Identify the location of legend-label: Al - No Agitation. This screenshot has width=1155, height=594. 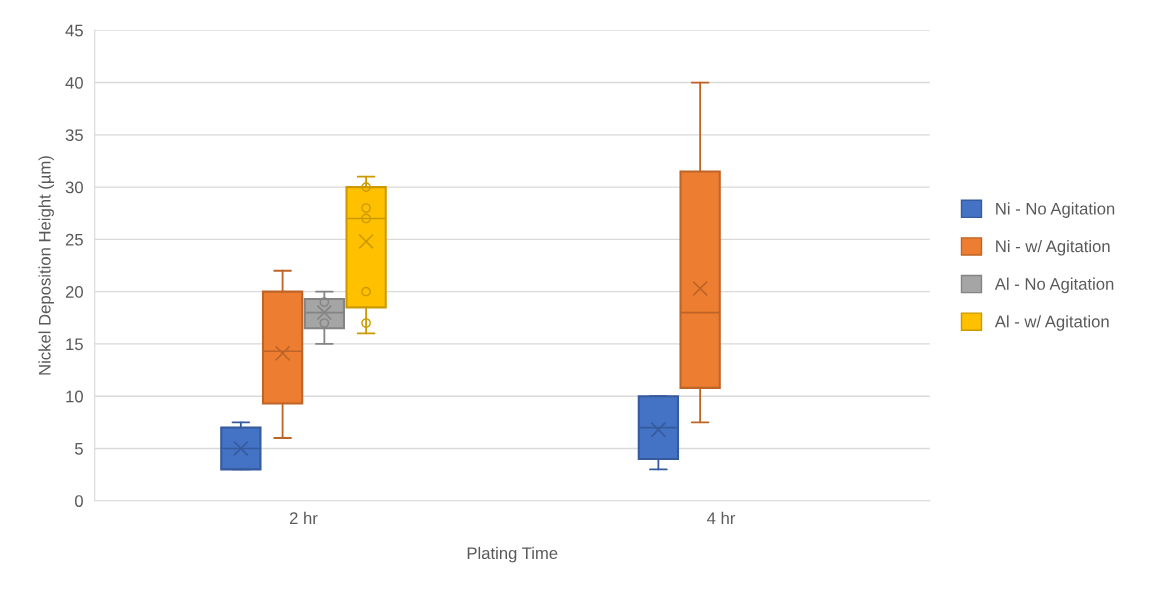
(1054, 285).